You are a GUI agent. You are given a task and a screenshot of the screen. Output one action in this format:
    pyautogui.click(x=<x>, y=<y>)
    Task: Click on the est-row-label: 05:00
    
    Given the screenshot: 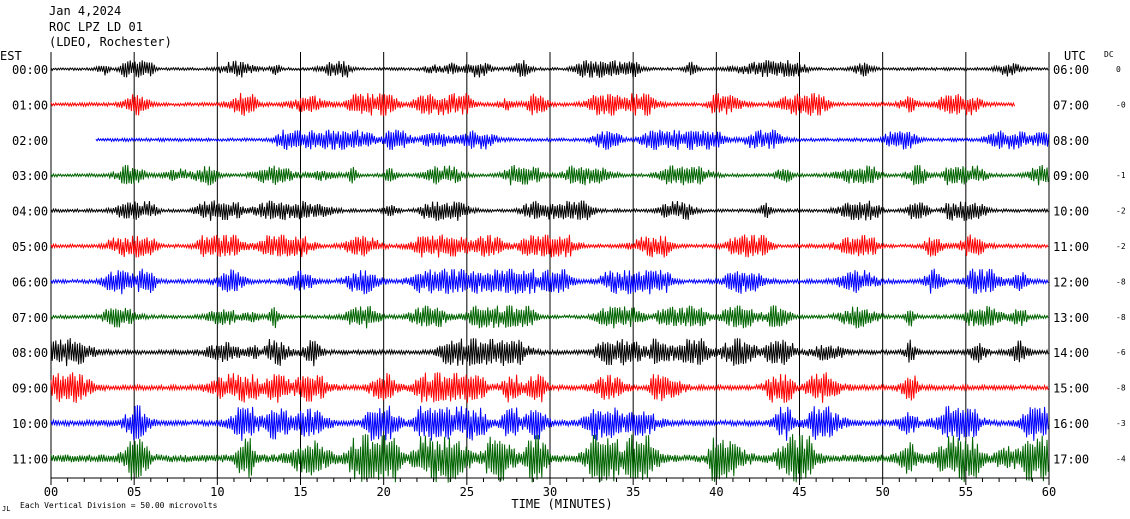 What is the action you would take?
    pyautogui.click(x=30, y=247)
    